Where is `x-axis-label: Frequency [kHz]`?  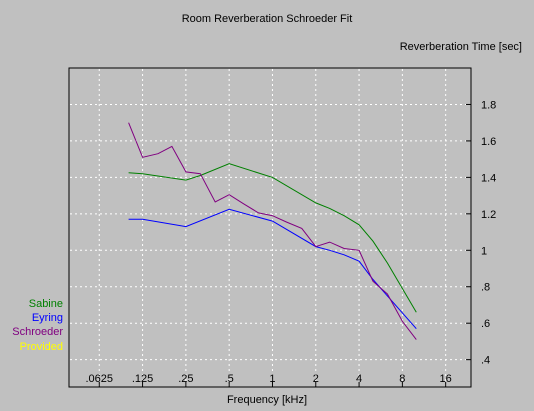
x-axis-label: Frequency [kHz] is located at coordinates (267, 400).